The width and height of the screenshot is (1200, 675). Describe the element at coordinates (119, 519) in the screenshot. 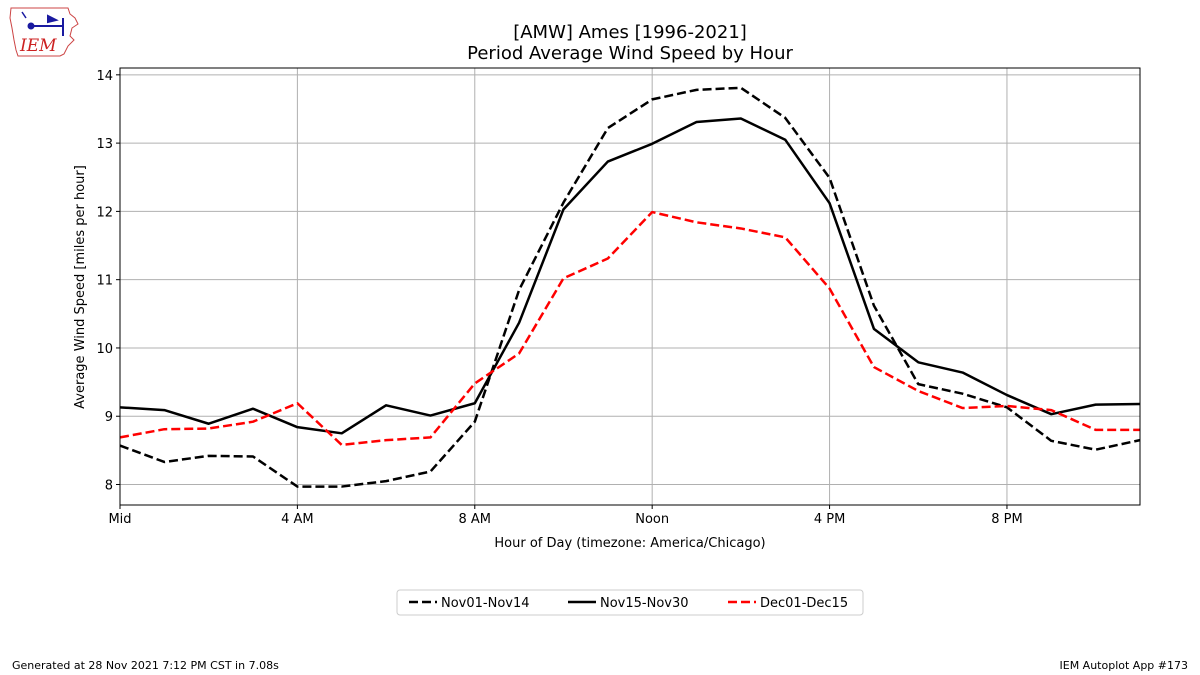

I see `x-tick-label: Mid` at that location.